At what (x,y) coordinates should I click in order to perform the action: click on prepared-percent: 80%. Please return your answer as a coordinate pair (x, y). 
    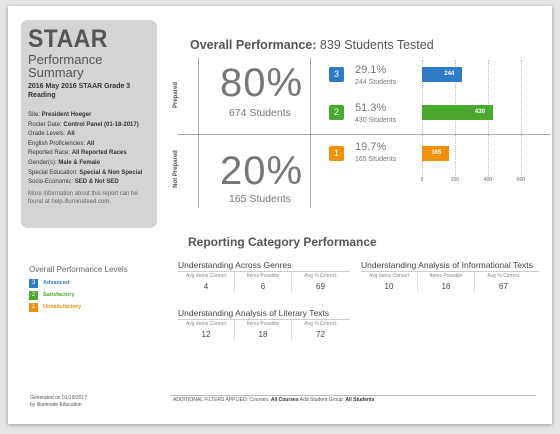
    Looking at the image, I should click on (262, 83).